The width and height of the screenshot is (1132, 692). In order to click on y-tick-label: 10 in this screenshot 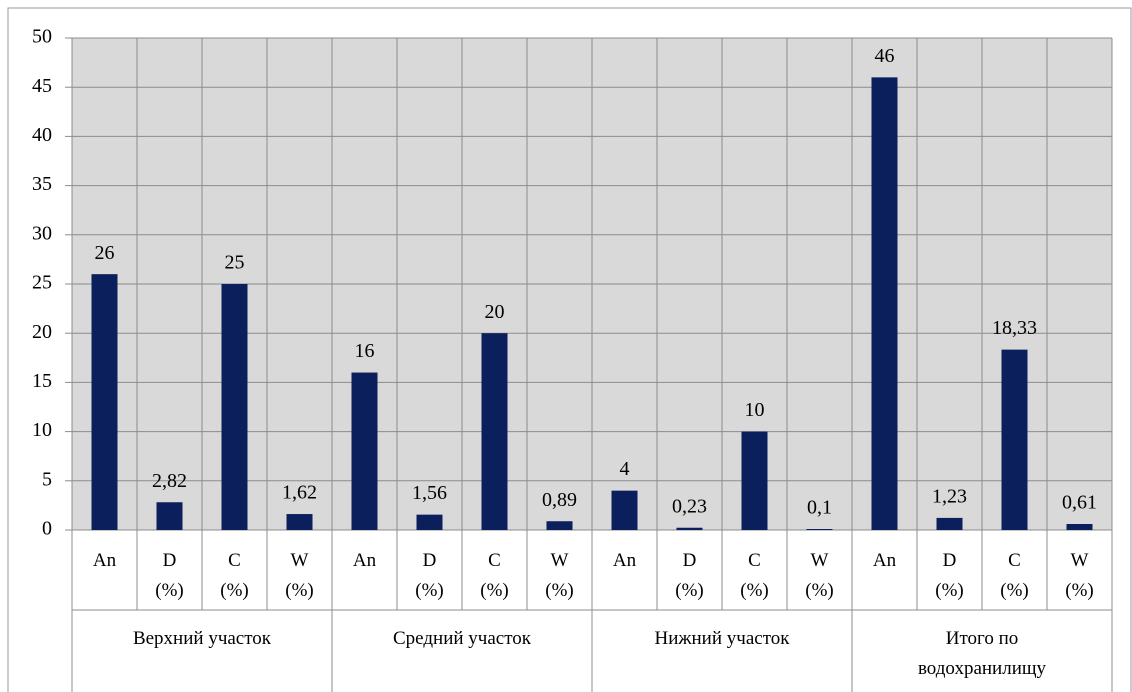, I will do `click(42, 430)`.